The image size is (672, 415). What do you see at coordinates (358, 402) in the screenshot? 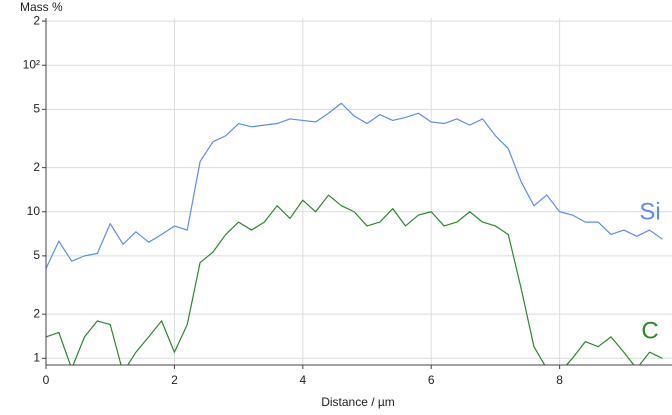
I see `x-axis-title: Distance / µm` at bounding box center [358, 402].